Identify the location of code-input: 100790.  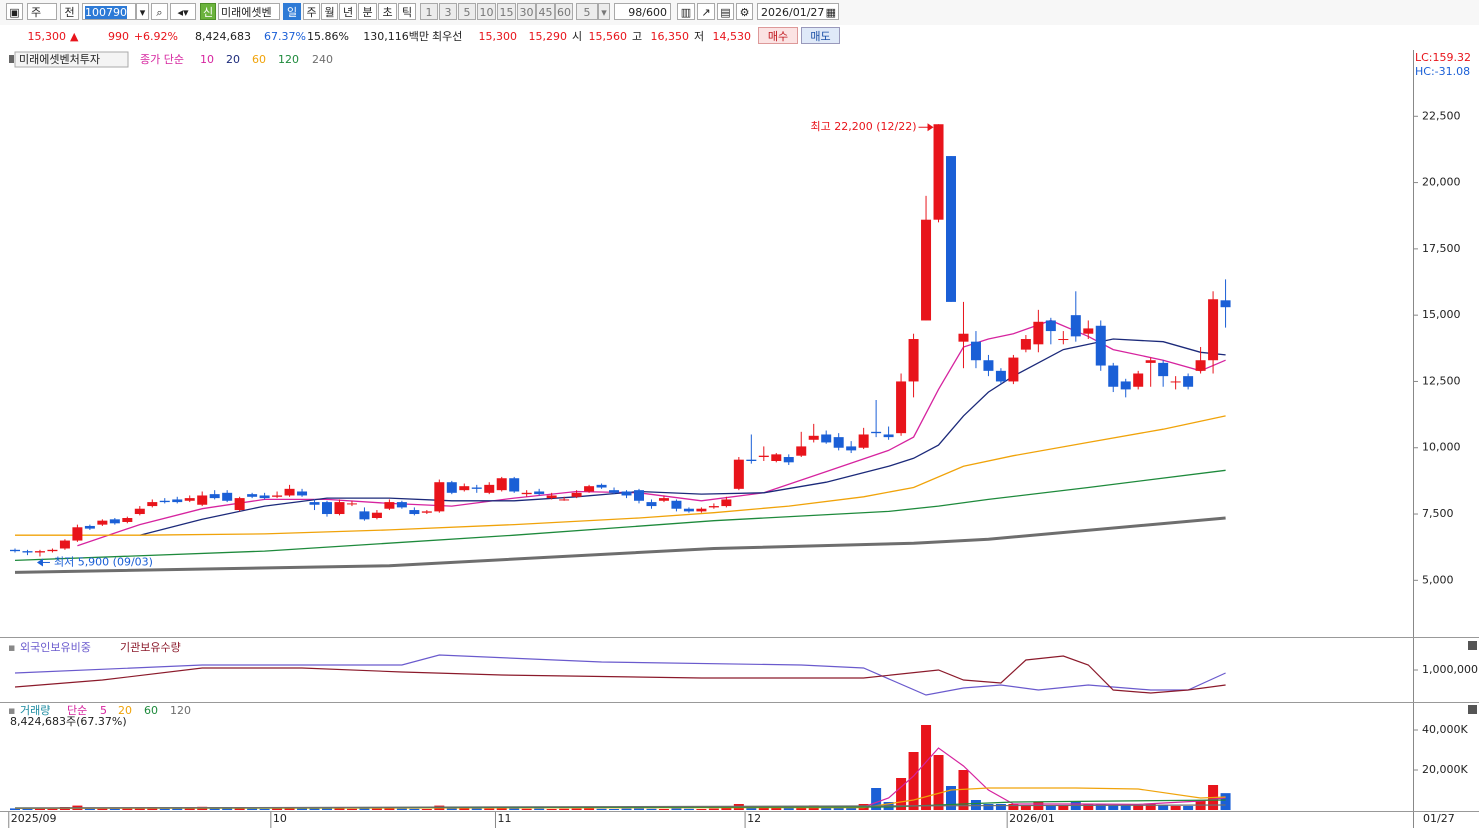
(109, 11).